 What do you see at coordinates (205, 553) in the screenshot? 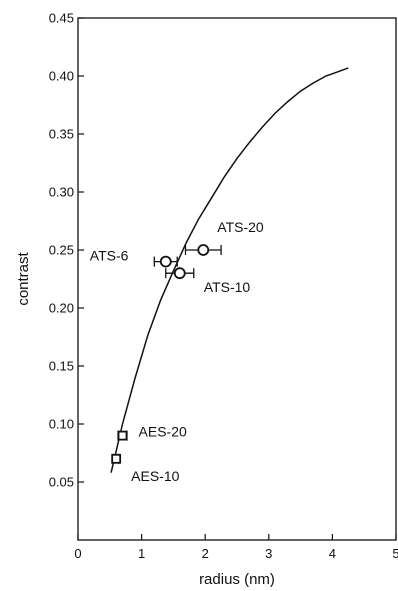
I see `x-tick-label: 2` at bounding box center [205, 553].